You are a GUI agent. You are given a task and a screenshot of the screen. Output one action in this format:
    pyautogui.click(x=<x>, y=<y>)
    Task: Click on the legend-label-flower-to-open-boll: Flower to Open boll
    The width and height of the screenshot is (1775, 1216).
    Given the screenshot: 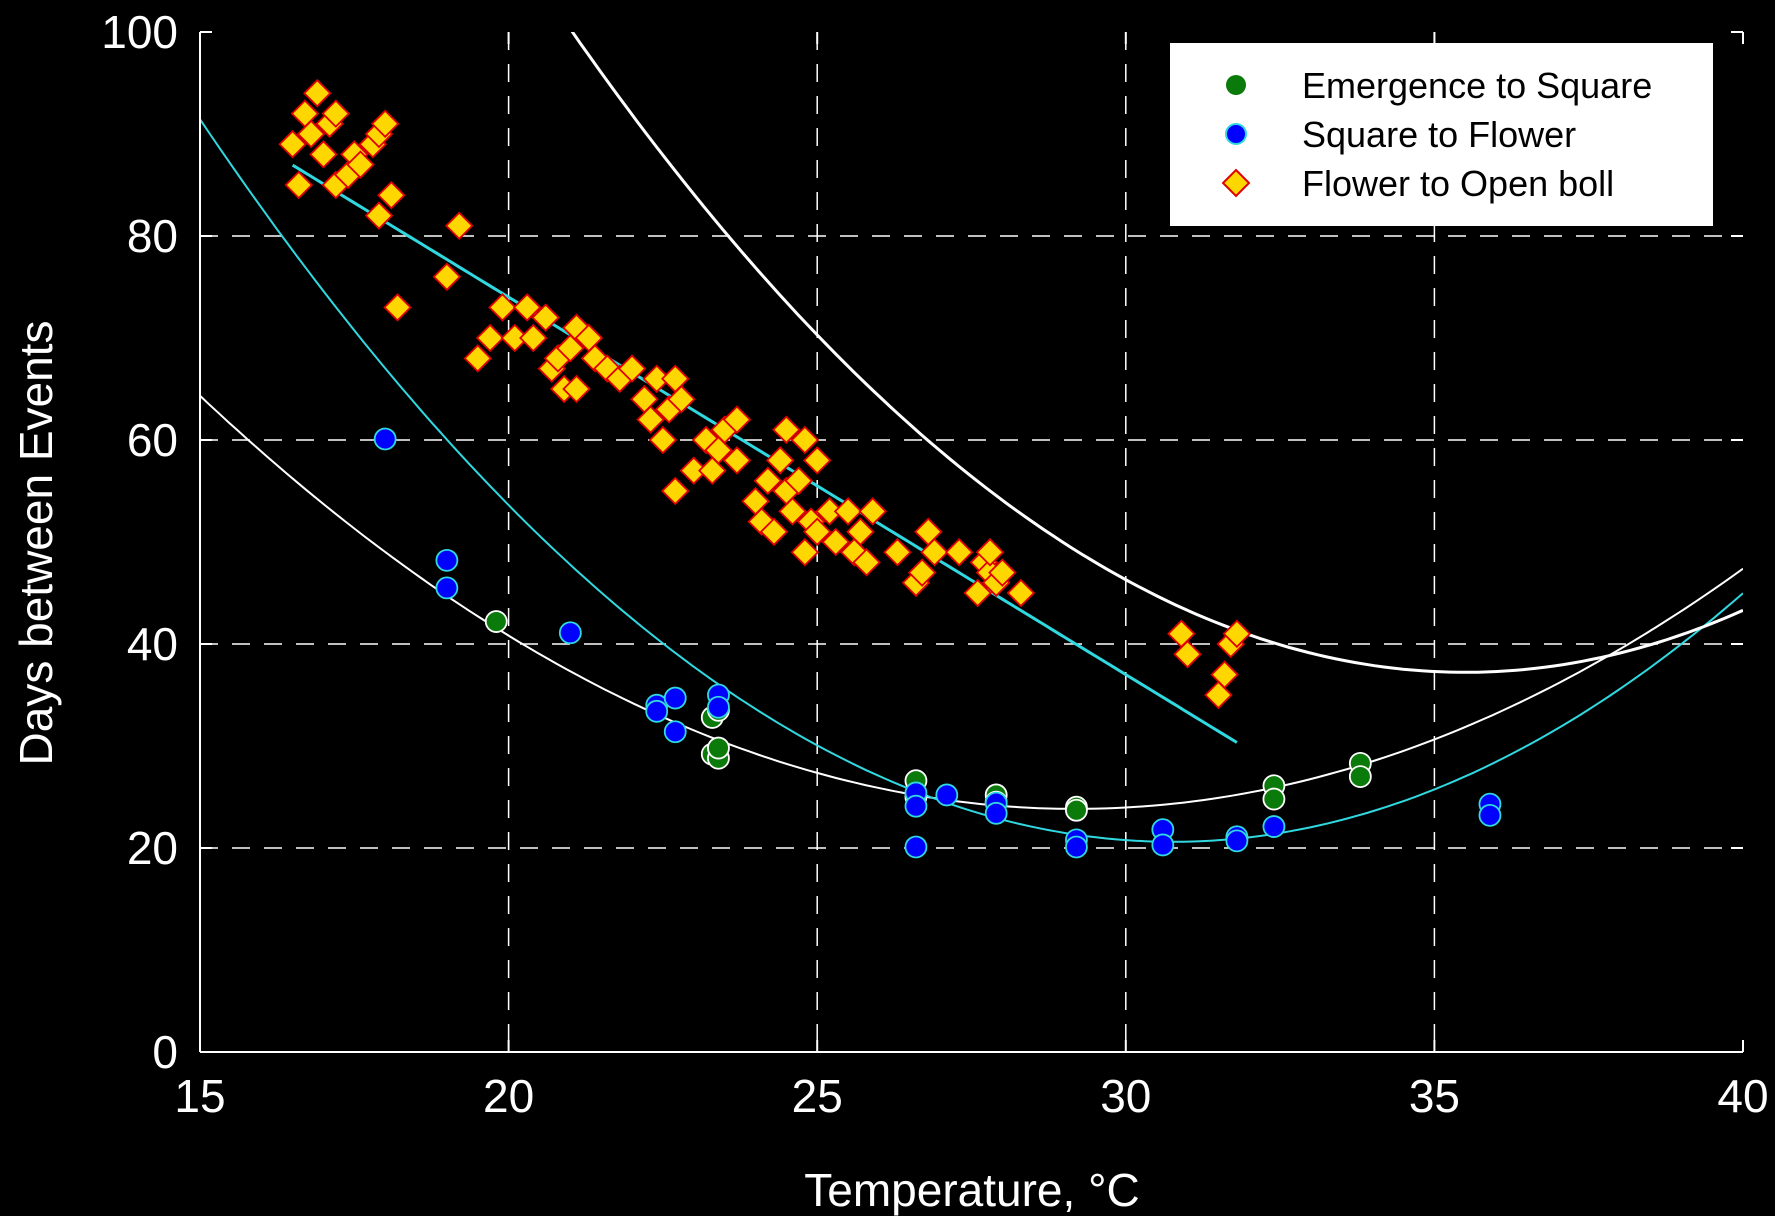 What is the action you would take?
    pyautogui.click(x=1458, y=183)
    